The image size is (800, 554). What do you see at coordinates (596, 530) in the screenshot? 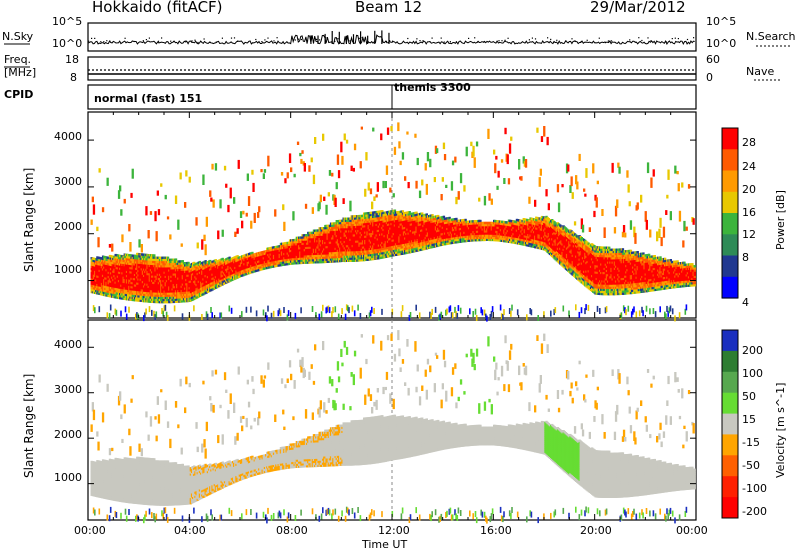
I see `xtick-2000: 20:00` at bounding box center [596, 530].